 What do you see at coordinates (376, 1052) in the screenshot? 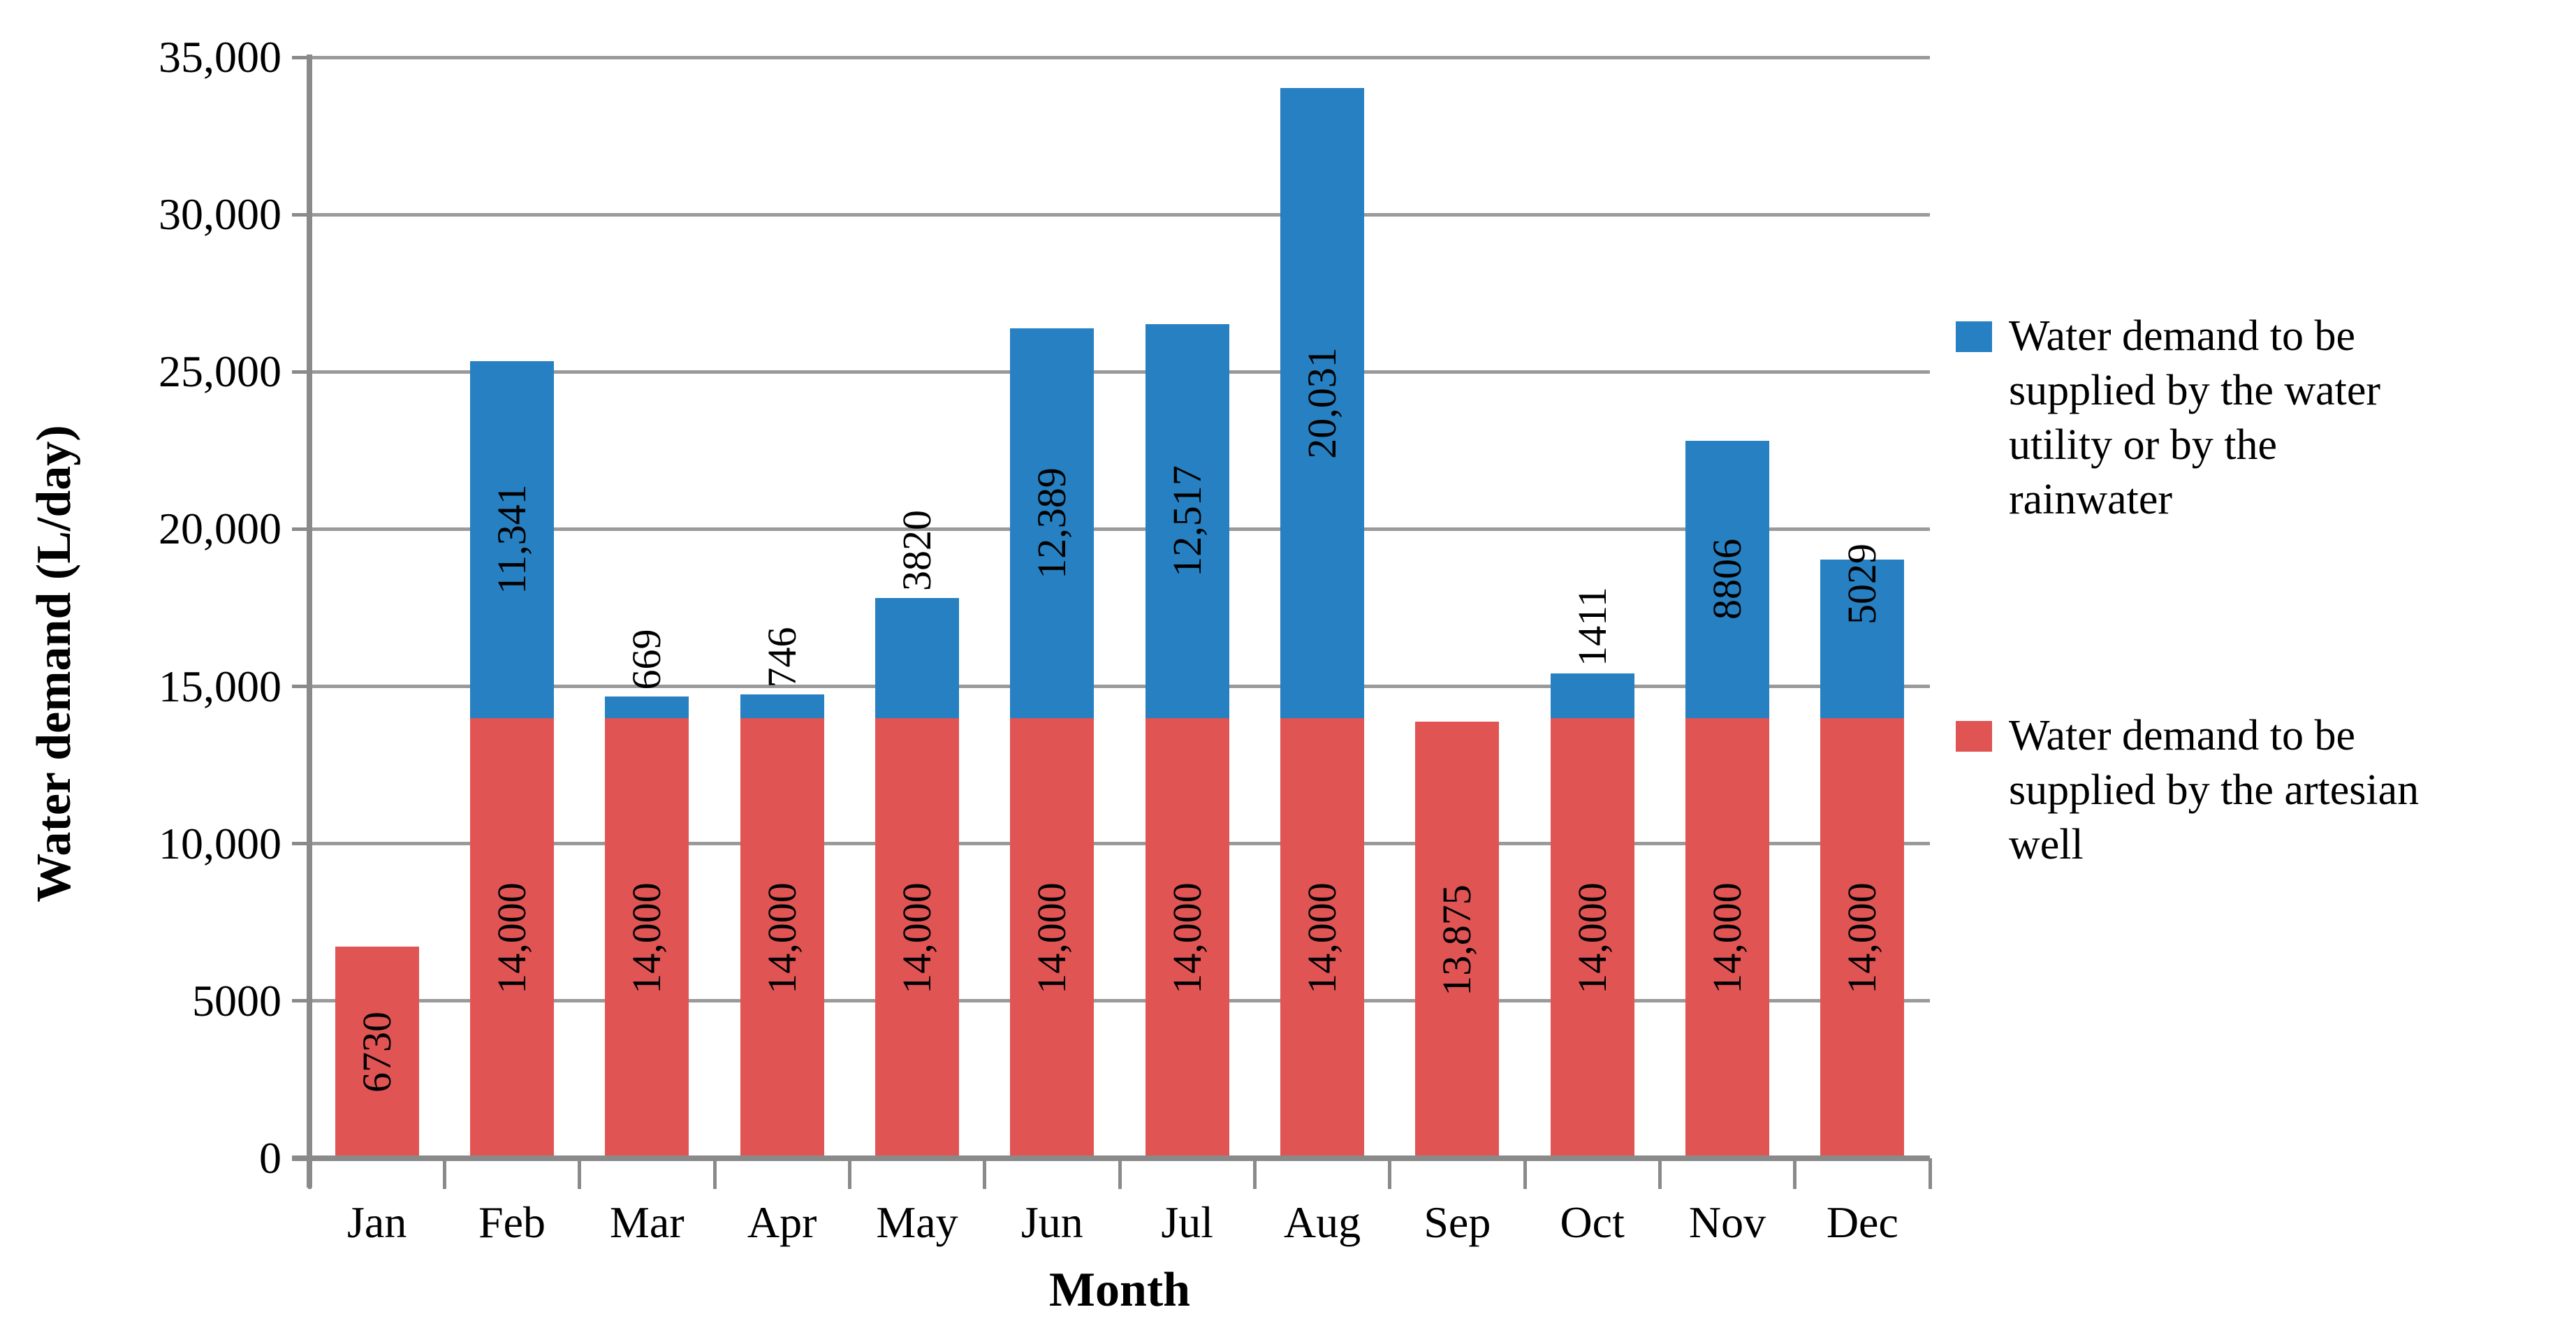
I see `bar-data-label: 6730` at bounding box center [376, 1052].